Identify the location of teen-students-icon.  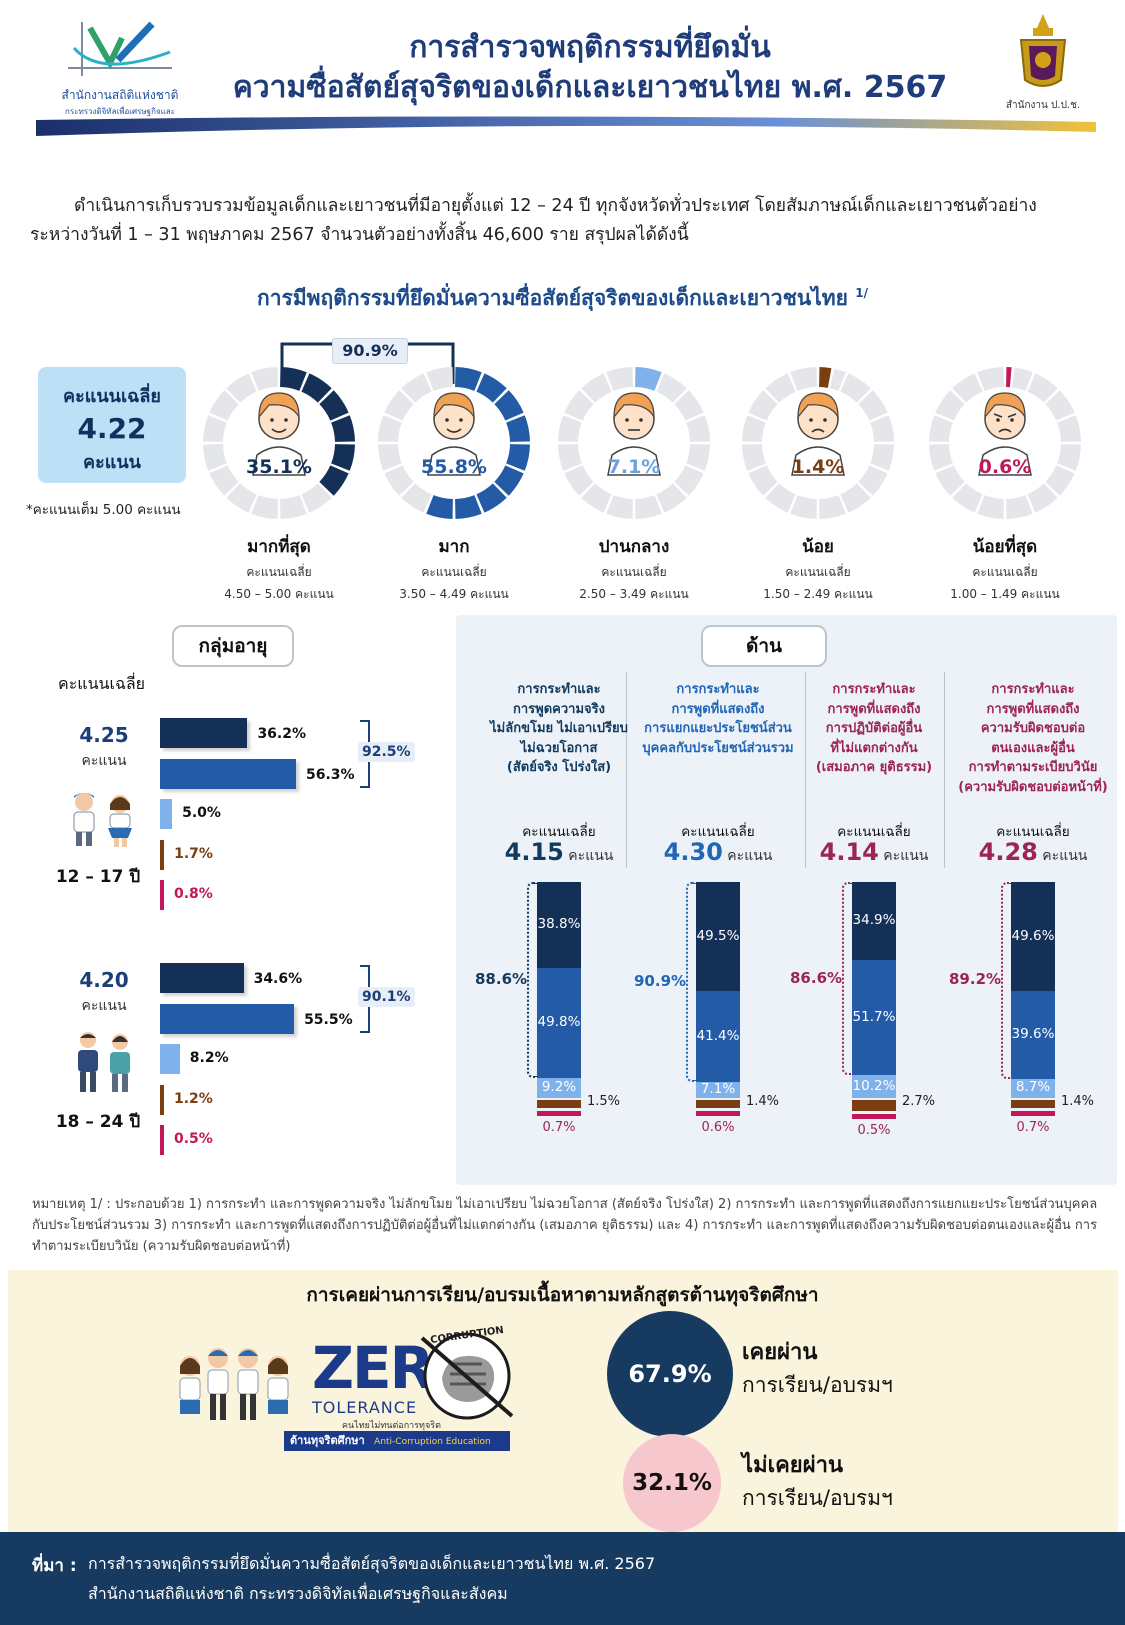
(102, 820).